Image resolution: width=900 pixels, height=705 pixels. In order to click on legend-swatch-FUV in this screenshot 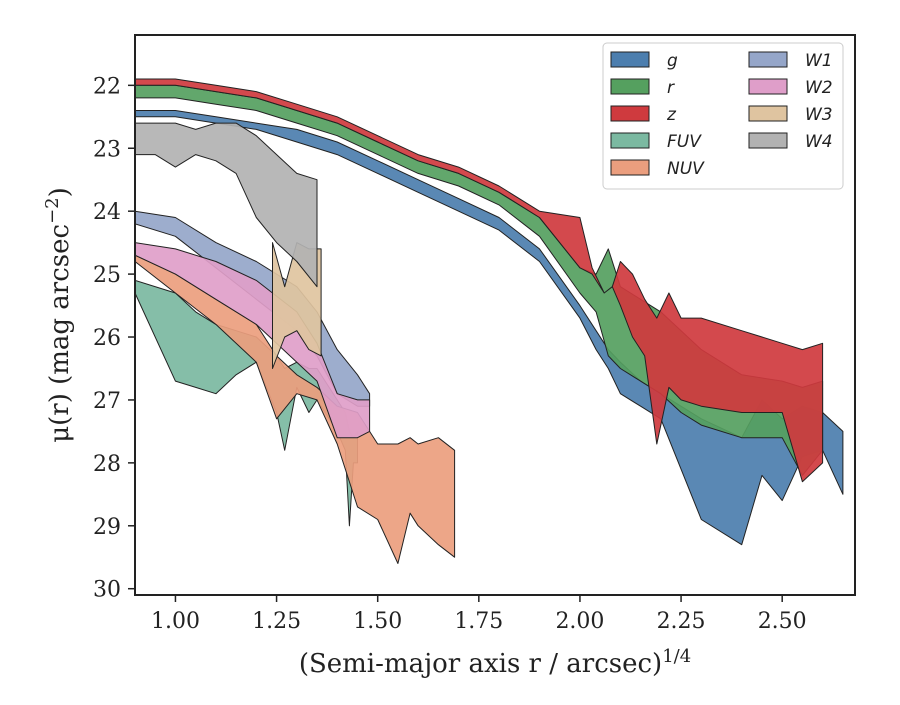, I will do `click(630, 140)`.